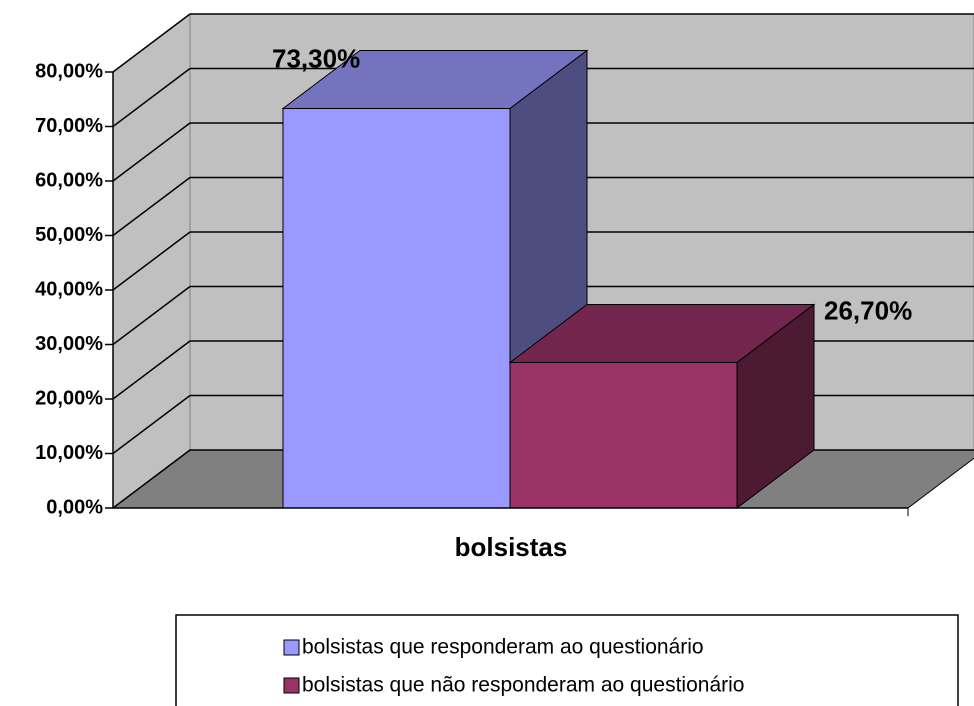  I want to click on y-tick-label: 0,00%, so click(74, 507).